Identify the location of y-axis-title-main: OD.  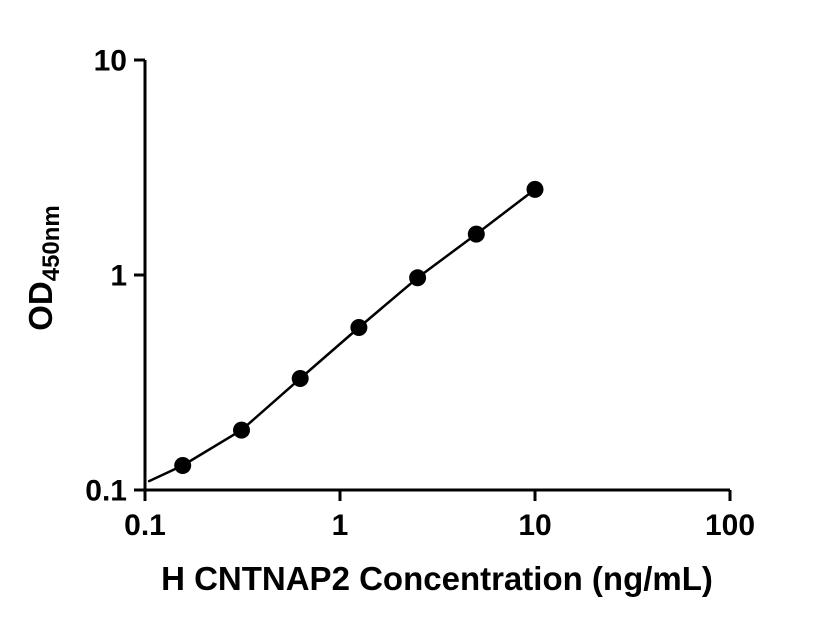
(40, 306).